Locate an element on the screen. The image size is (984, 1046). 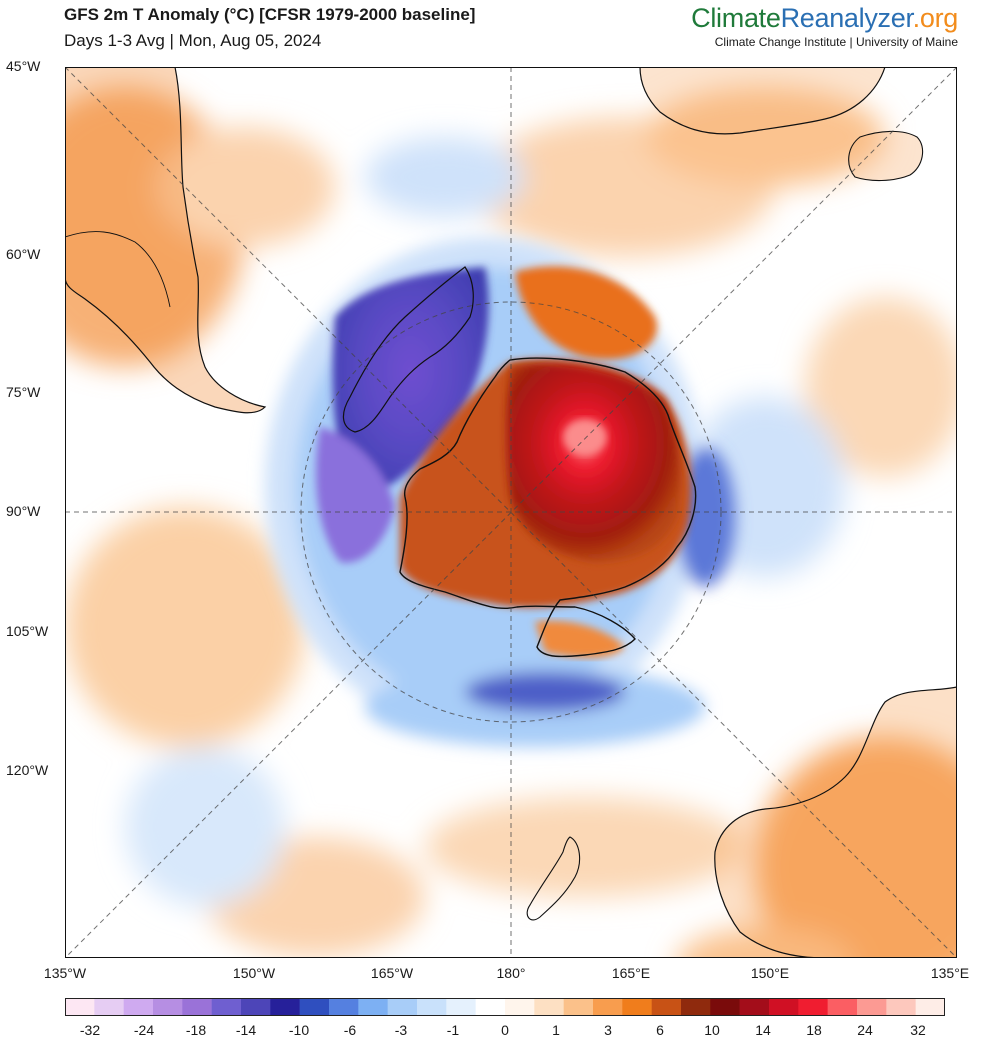
colorbar is located at coordinates (505, 1007).